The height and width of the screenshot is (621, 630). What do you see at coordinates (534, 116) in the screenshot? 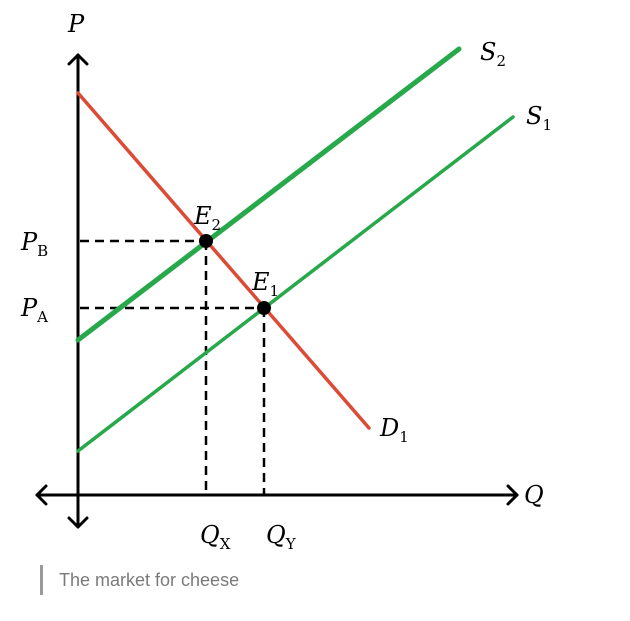
I see `curve-label-s1-main: S` at bounding box center [534, 116].